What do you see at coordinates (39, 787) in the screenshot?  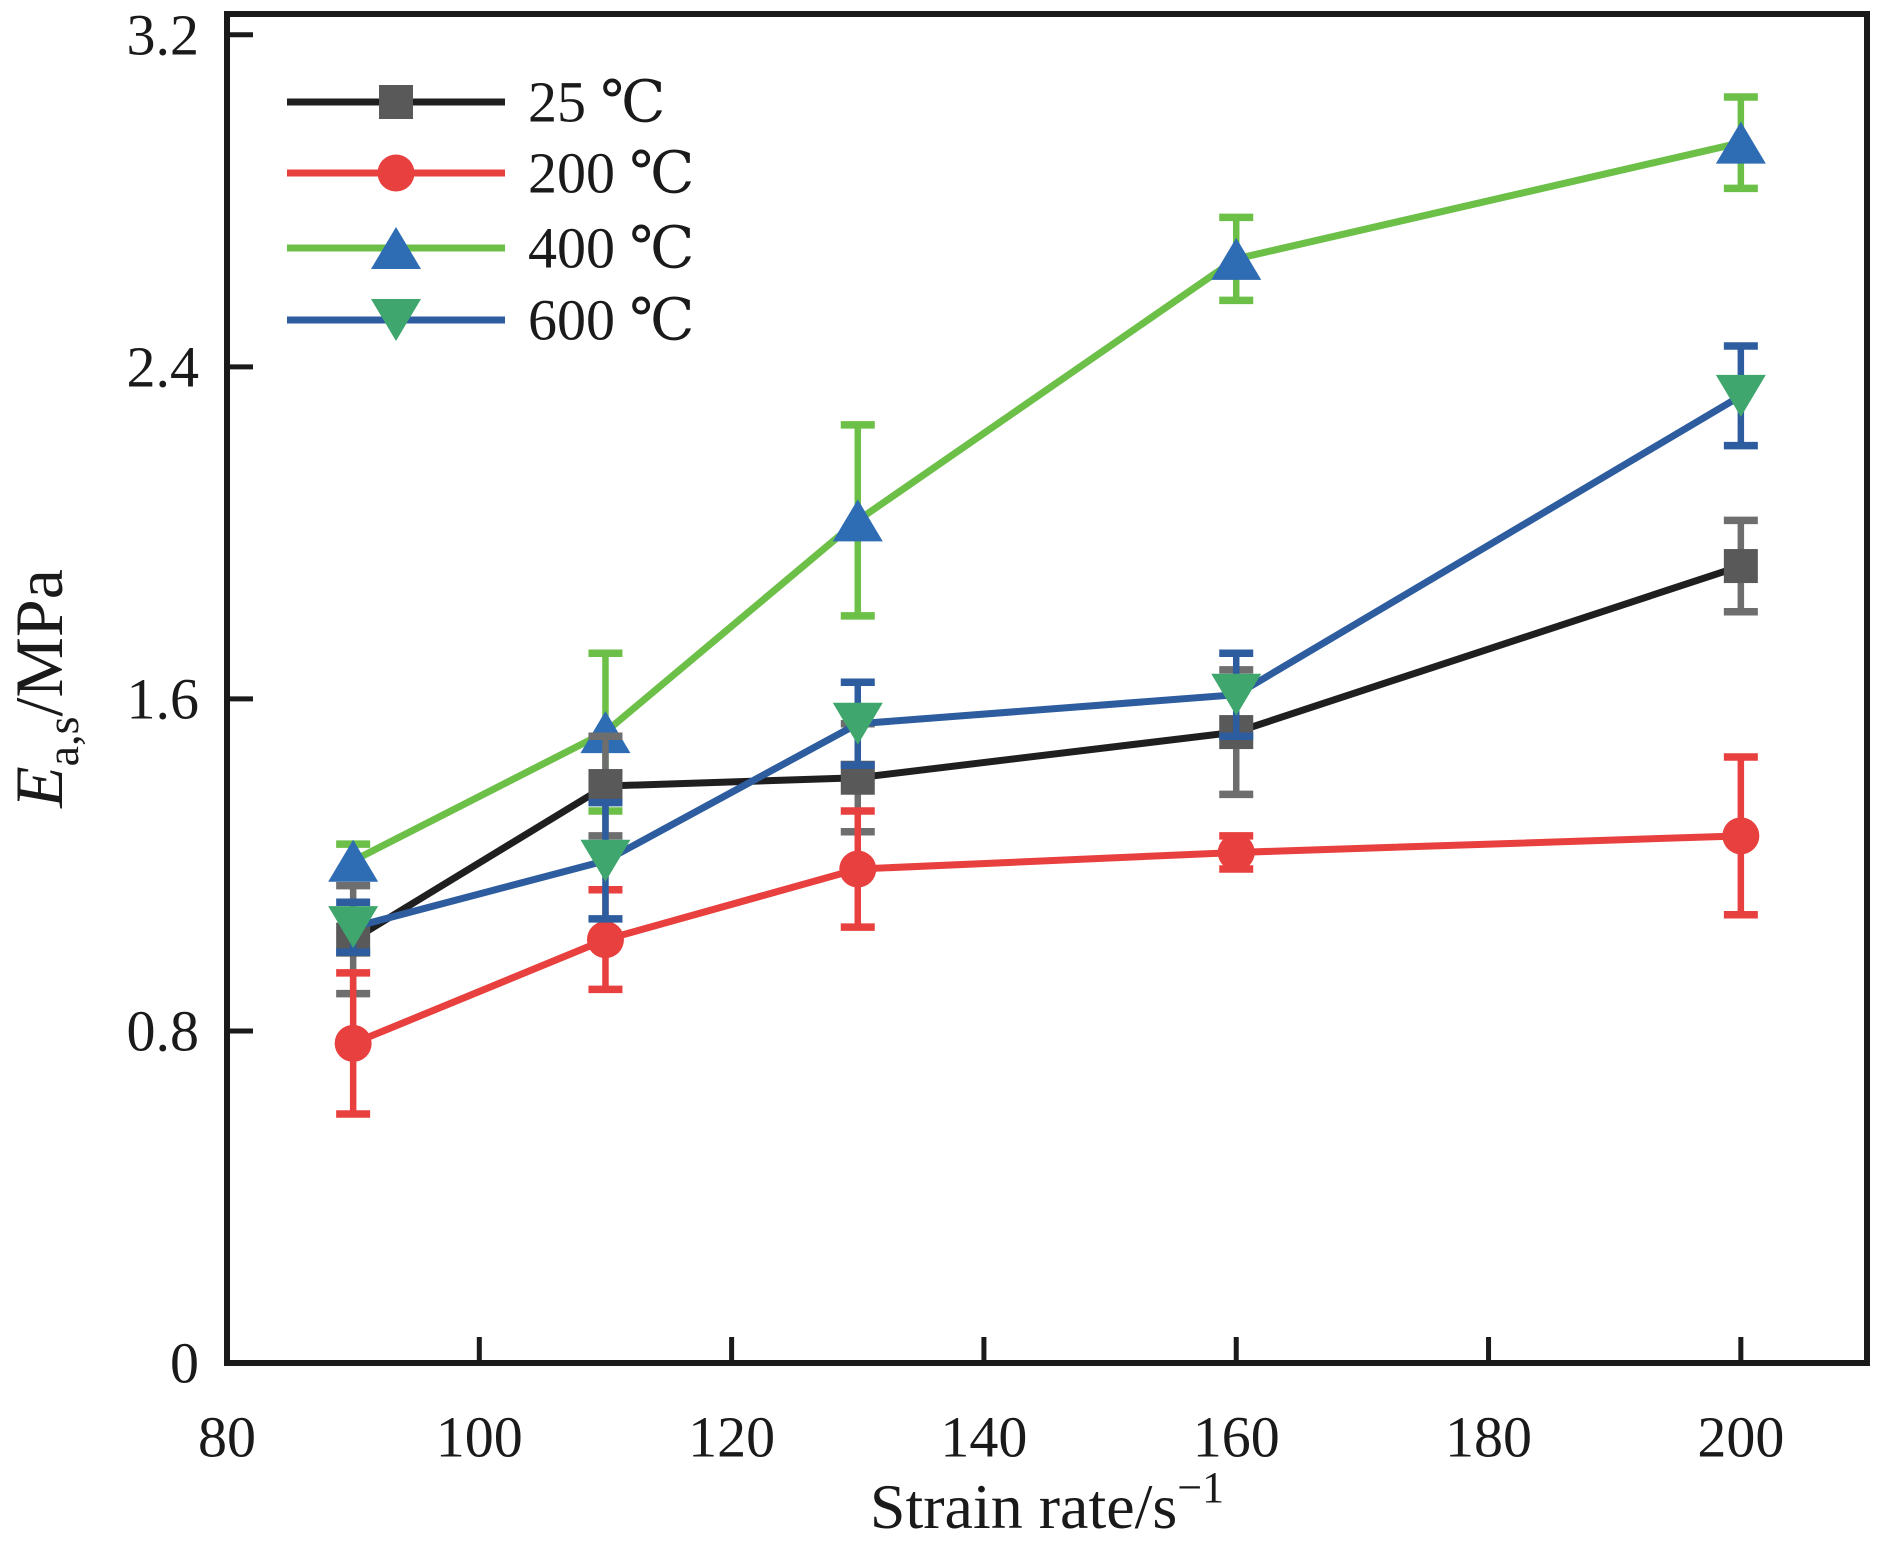 I see `y-axis-title-symbol: E` at bounding box center [39, 787].